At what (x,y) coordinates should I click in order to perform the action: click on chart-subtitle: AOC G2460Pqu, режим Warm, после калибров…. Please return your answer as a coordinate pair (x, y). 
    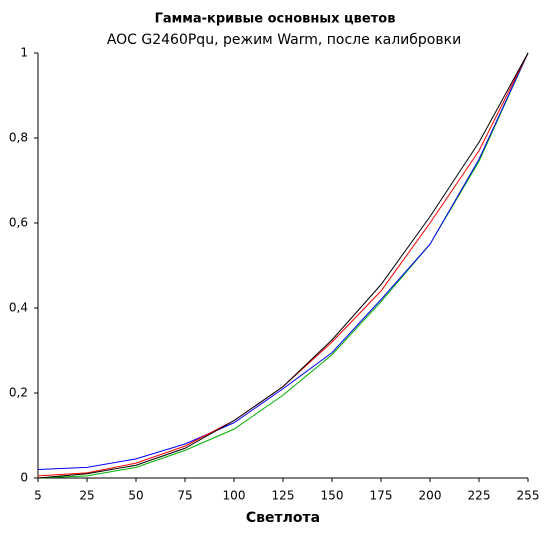
    Looking at the image, I should click on (284, 40).